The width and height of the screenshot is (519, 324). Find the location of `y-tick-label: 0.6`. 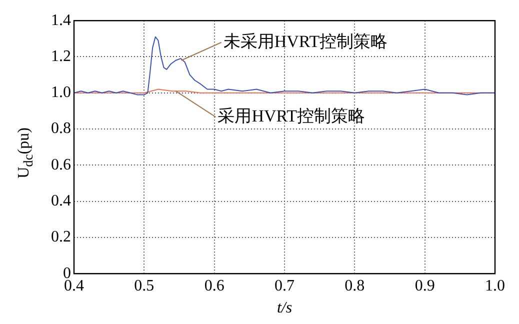

y-tick-label: 0.6 is located at coordinates (61, 165).